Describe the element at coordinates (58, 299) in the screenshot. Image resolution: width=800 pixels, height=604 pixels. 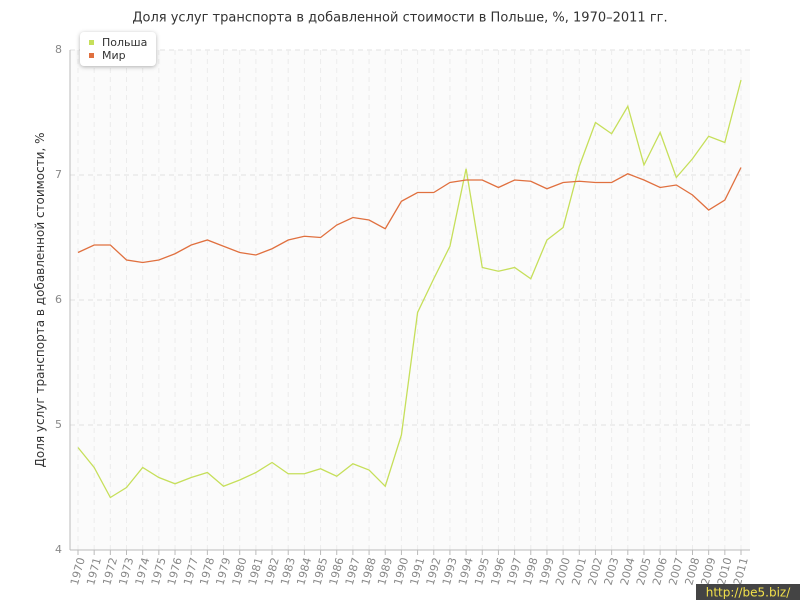
I see `y-tick-label: 6` at that location.